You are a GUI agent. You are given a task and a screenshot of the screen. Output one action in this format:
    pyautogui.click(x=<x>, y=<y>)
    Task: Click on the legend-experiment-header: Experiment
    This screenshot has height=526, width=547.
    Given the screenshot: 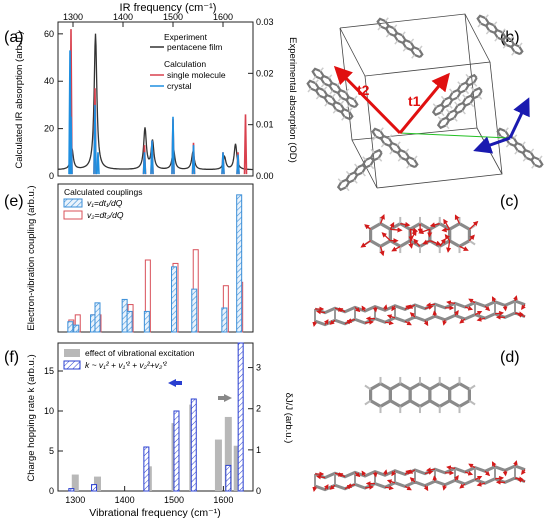 What is the action you would take?
    pyautogui.click(x=186, y=37)
    